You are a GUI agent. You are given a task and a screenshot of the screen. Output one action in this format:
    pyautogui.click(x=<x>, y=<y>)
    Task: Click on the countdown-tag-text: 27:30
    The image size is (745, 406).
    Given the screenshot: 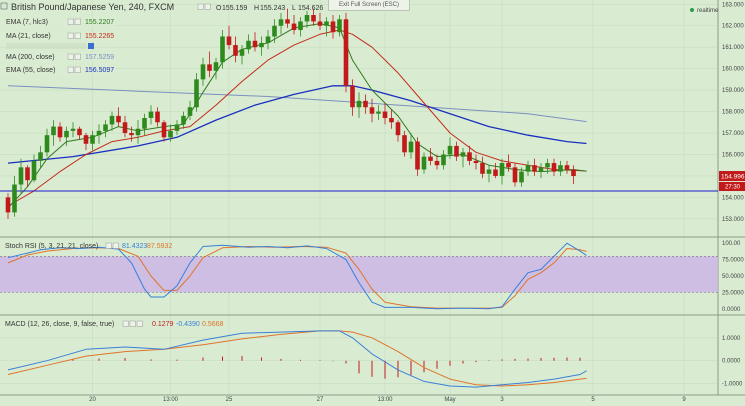 What is the action you would take?
    pyautogui.click(x=733, y=188)
    